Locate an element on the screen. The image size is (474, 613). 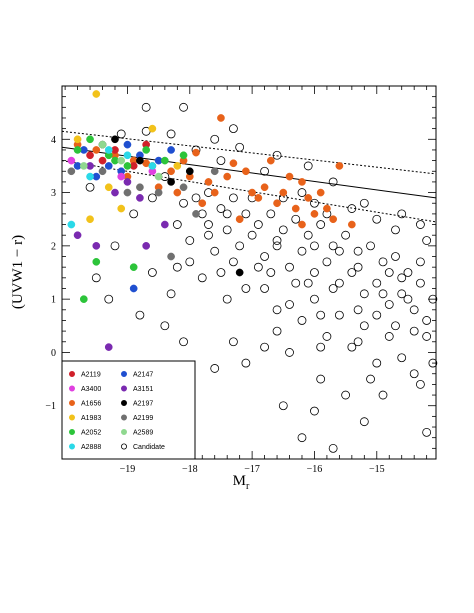
legend-marker-a3400 is located at coordinates (72, 388).